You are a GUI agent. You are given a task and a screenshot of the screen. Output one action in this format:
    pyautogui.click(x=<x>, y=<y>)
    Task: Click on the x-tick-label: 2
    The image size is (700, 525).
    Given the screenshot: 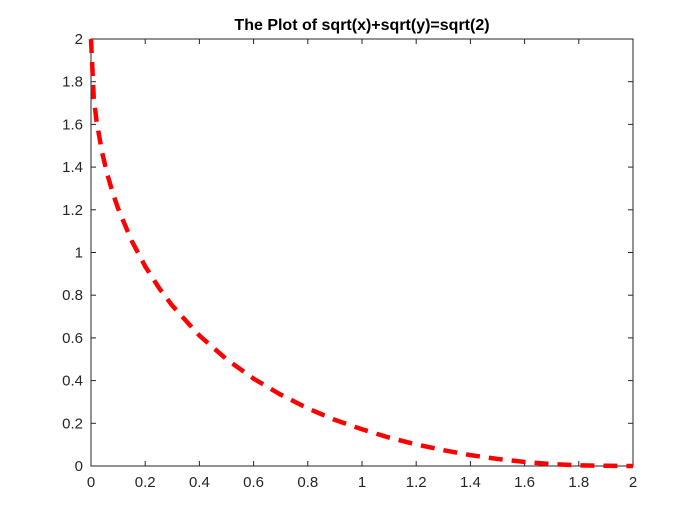 What is the action you would take?
    pyautogui.click(x=633, y=482)
    